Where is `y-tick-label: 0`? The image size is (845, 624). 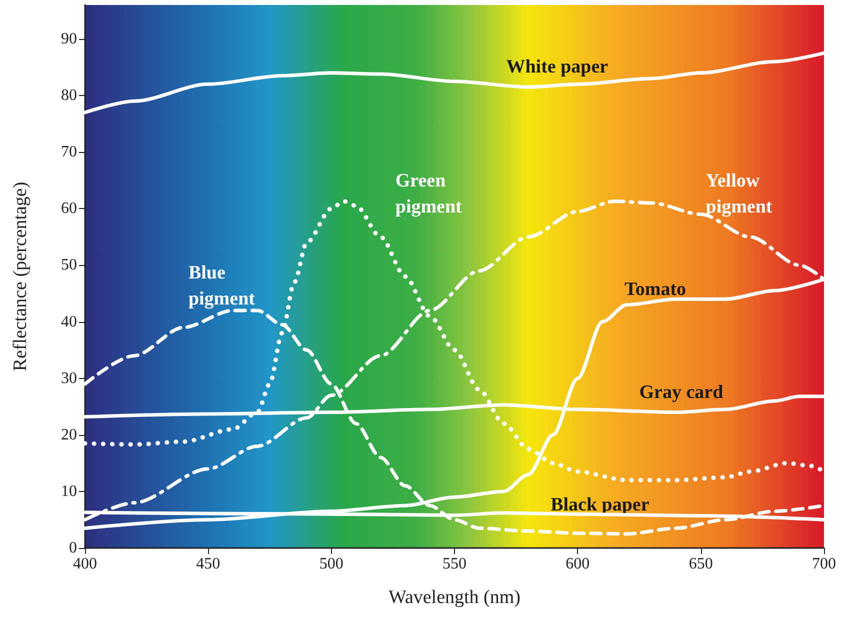 y-tick-label: 0 is located at coordinates (73, 548).